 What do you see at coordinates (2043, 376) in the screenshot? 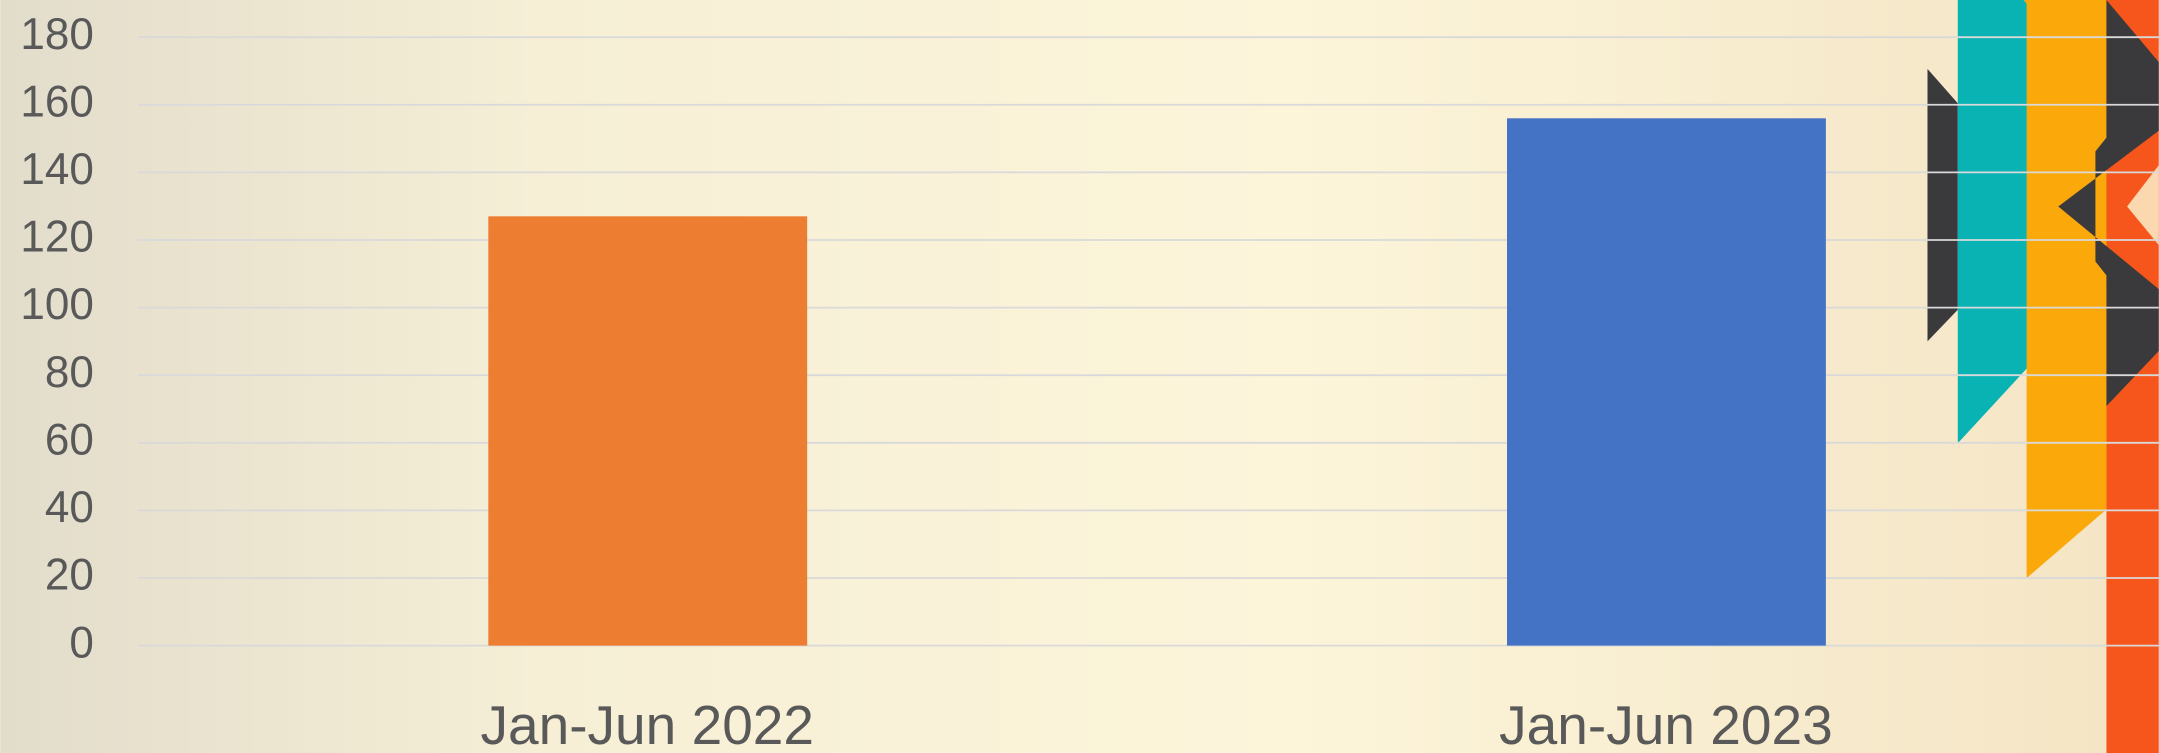
I see `decoration` at bounding box center [2043, 376].